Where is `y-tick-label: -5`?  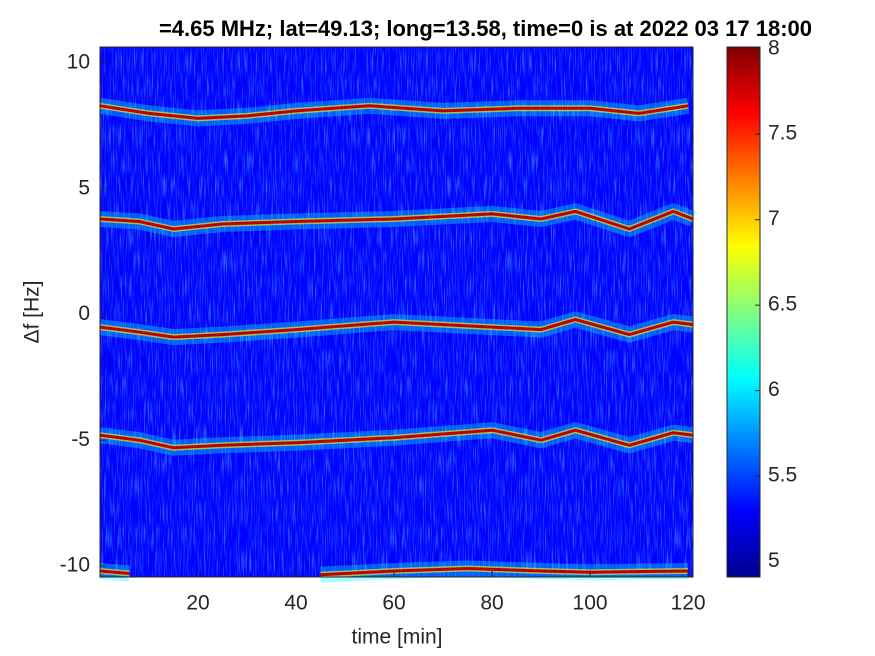
y-tick-label: -5 is located at coordinates (80, 439).